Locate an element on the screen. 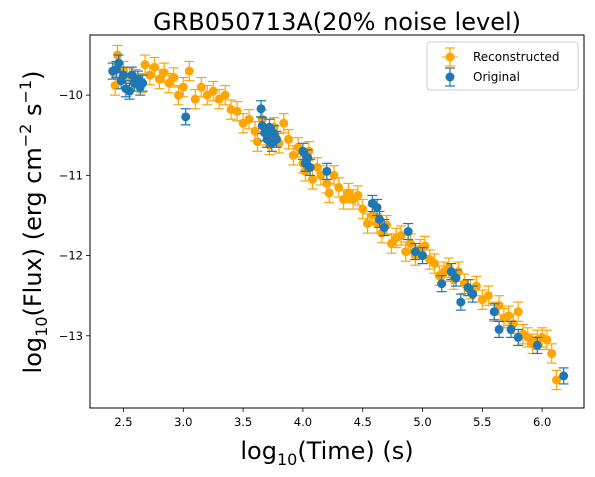  y-axis-label-mid2: s is located at coordinates (33, 114).